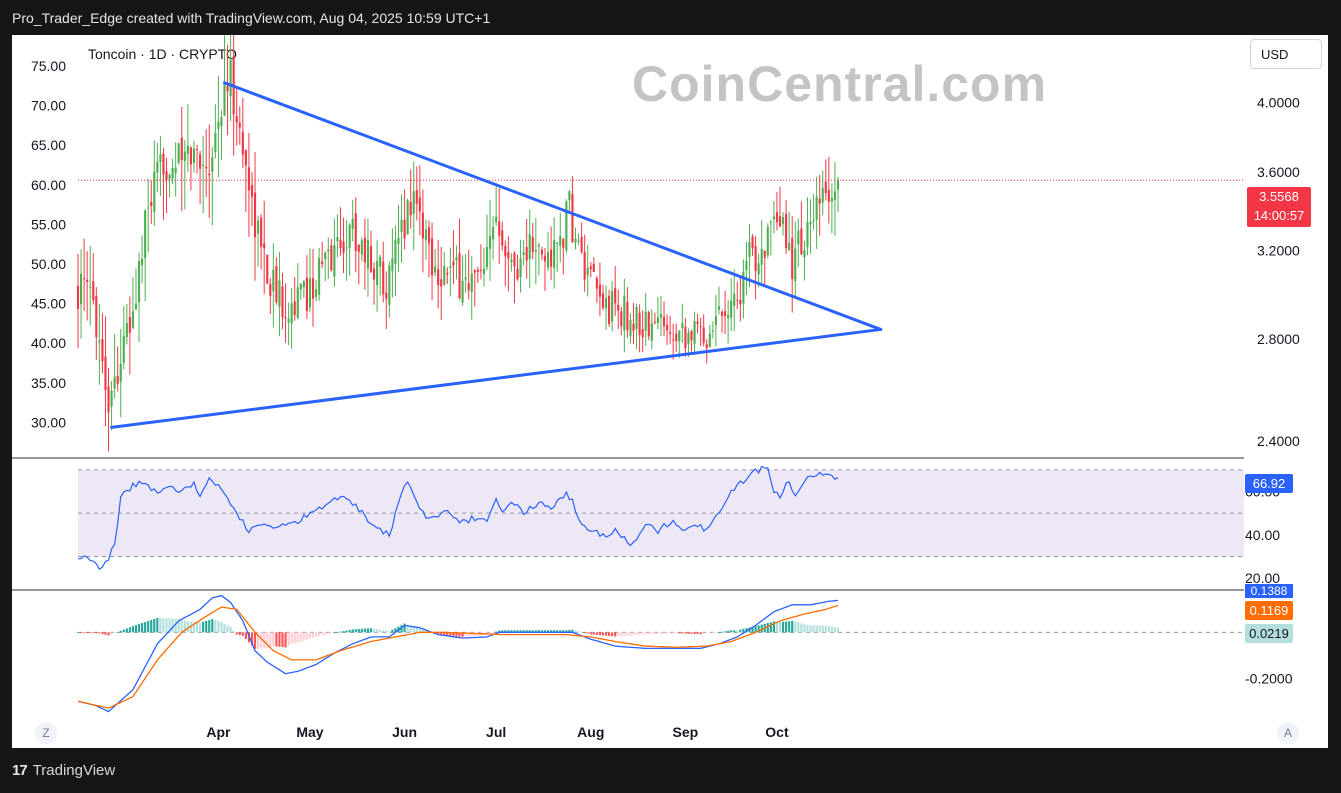 The height and width of the screenshot is (793, 1341). What do you see at coordinates (1286, 54) in the screenshot?
I see `currency-button: USD` at bounding box center [1286, 54].